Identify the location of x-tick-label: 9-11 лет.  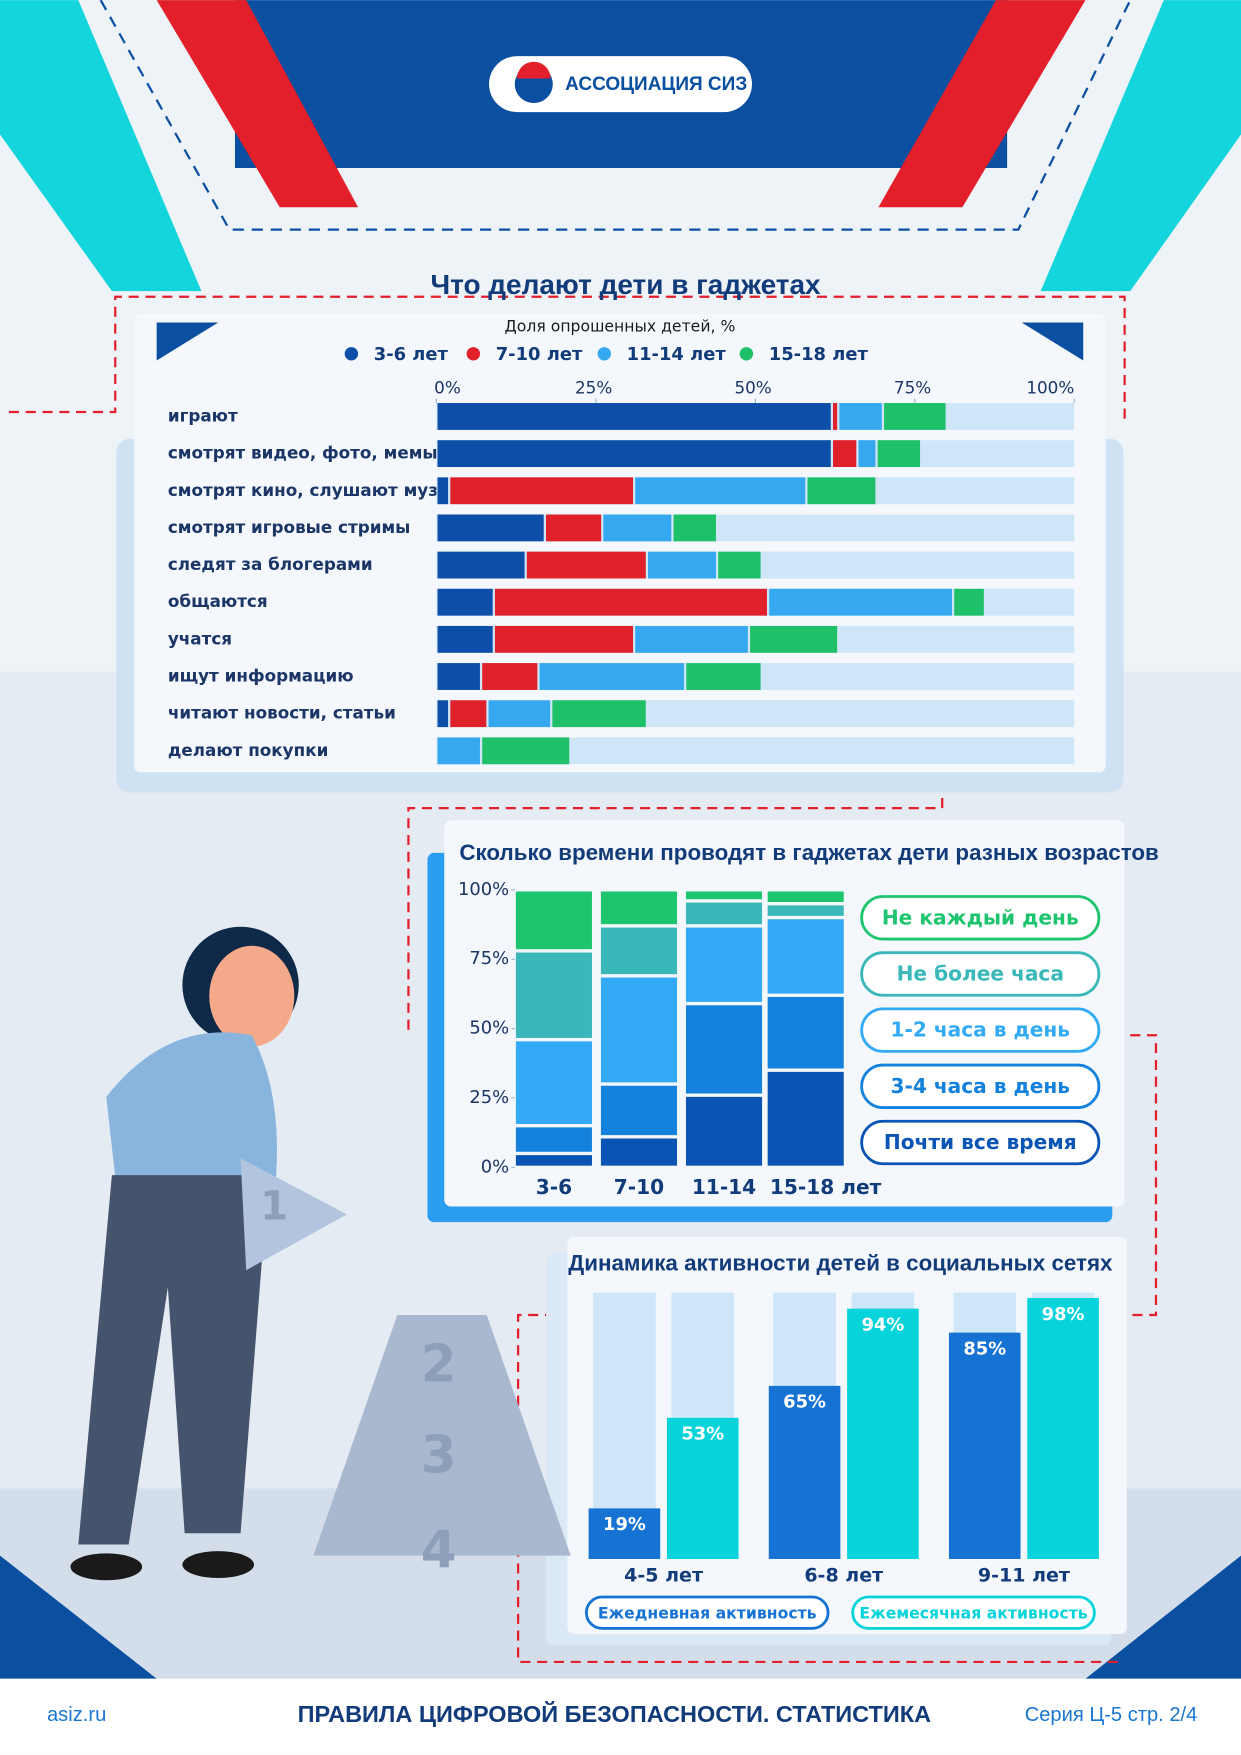
(1024, 1575).